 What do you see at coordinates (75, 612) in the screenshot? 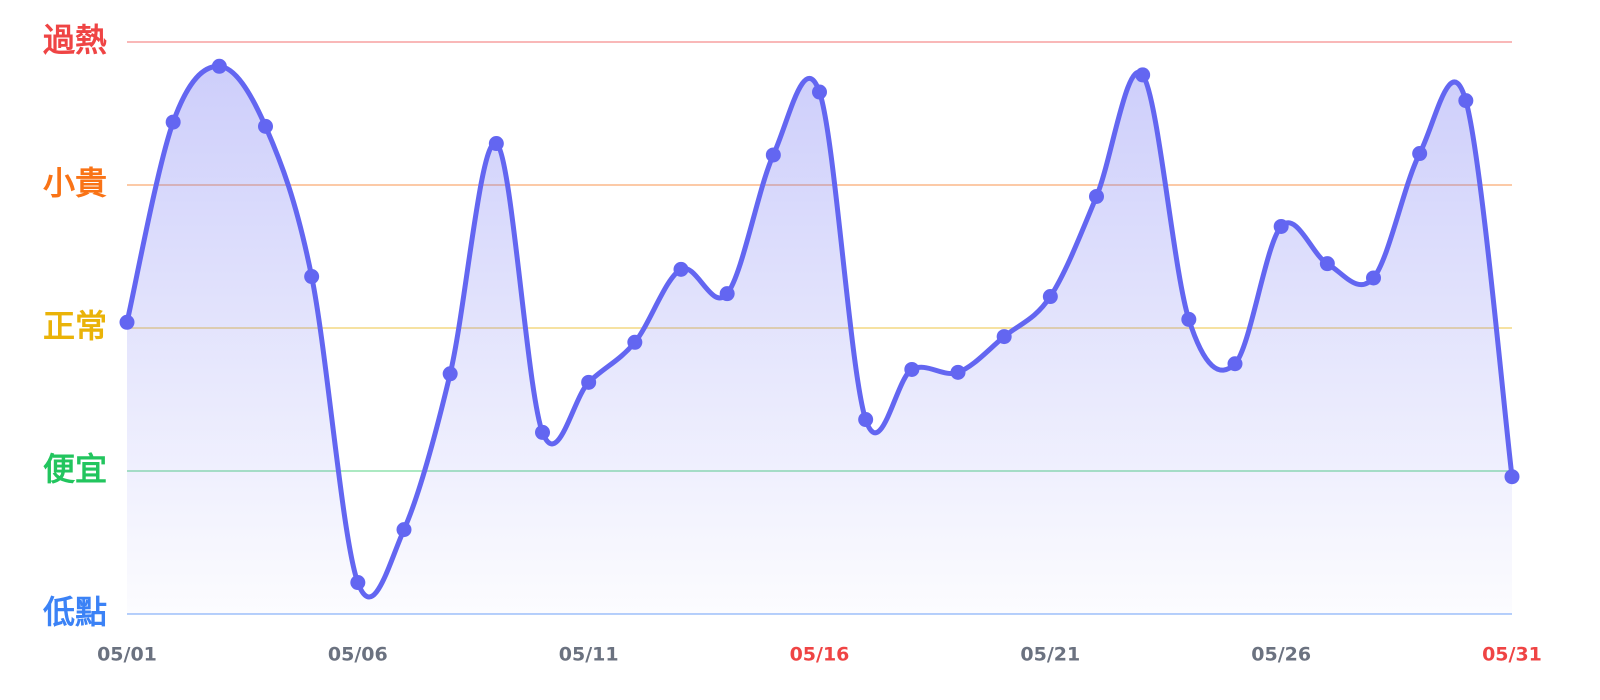
I see `y-tick-label: 低點` at bounding box center [75, 612].